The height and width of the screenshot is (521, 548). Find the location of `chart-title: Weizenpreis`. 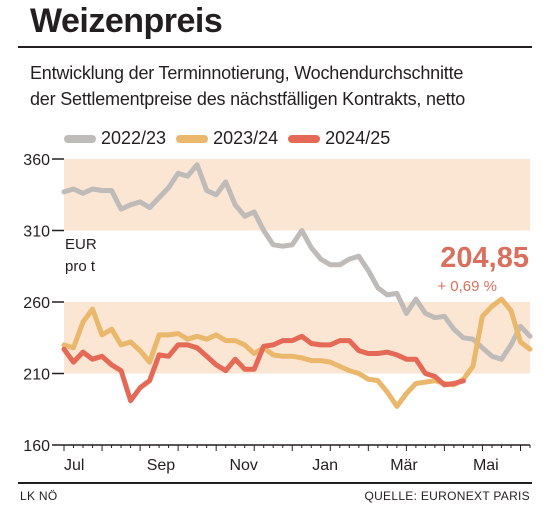

chart-title: Weizenpreis is located at coordinates (126, 21).